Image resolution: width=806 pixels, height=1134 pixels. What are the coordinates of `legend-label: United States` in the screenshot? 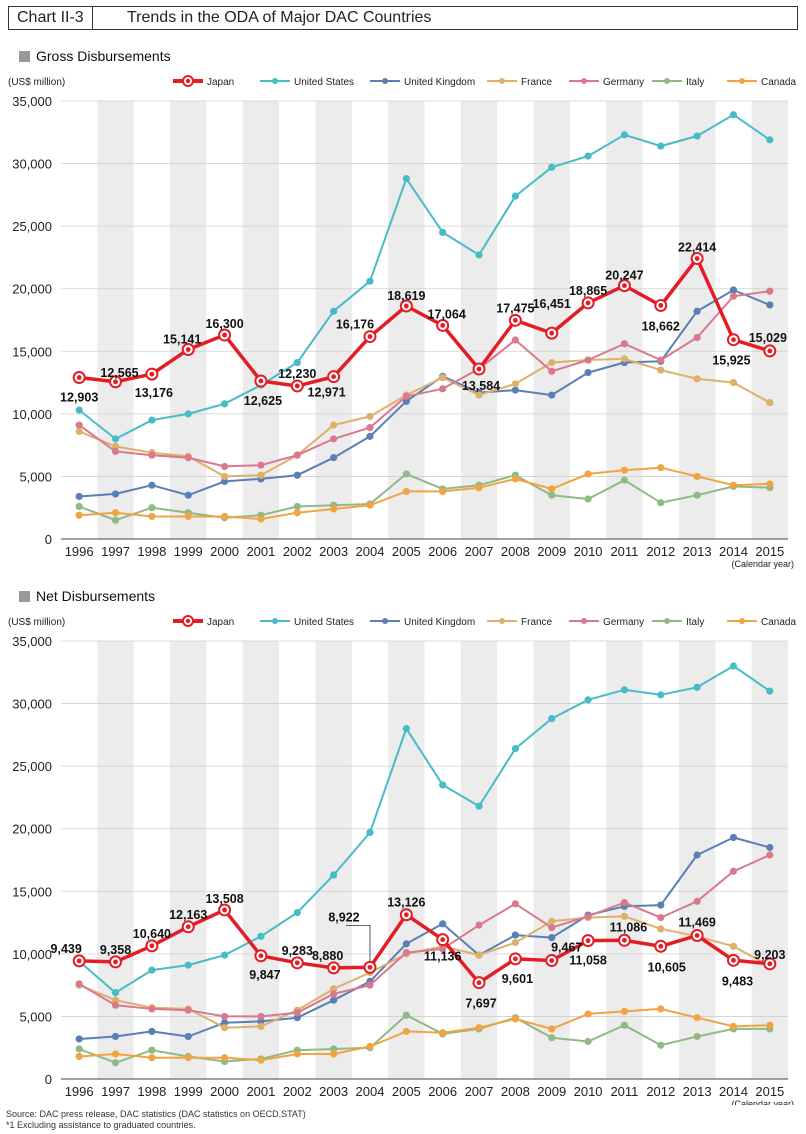 It's located at (324, 82).